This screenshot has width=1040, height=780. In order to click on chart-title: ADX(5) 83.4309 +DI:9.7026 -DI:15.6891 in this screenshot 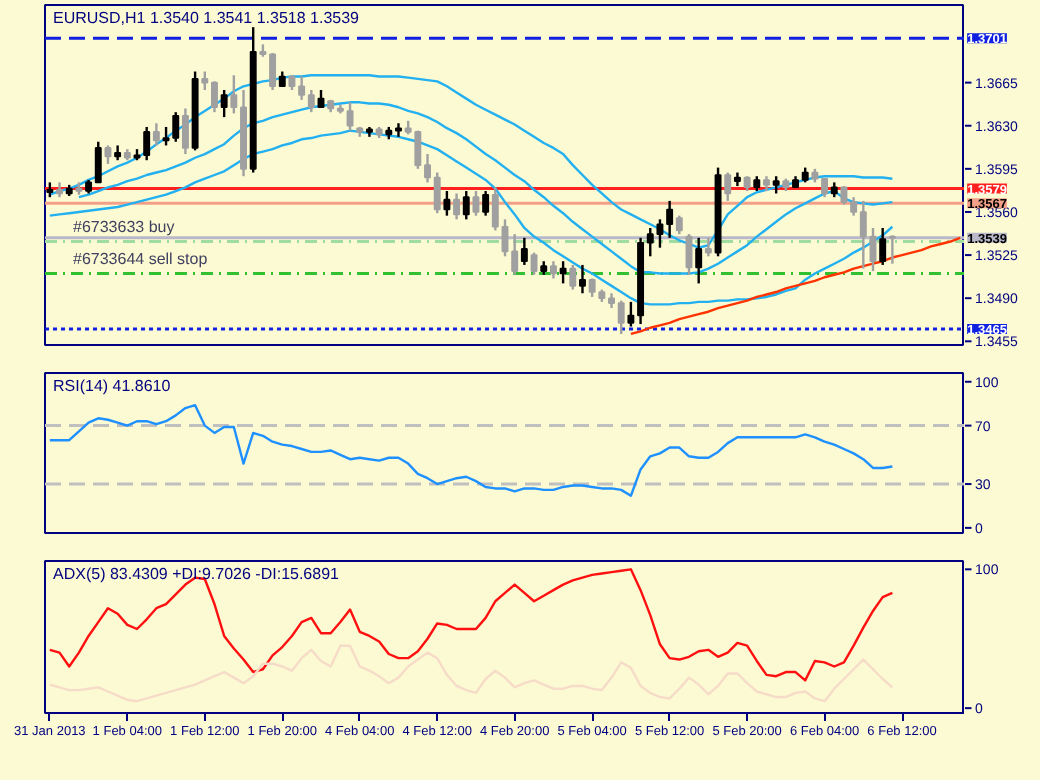, I will do `click(197, 574)`.